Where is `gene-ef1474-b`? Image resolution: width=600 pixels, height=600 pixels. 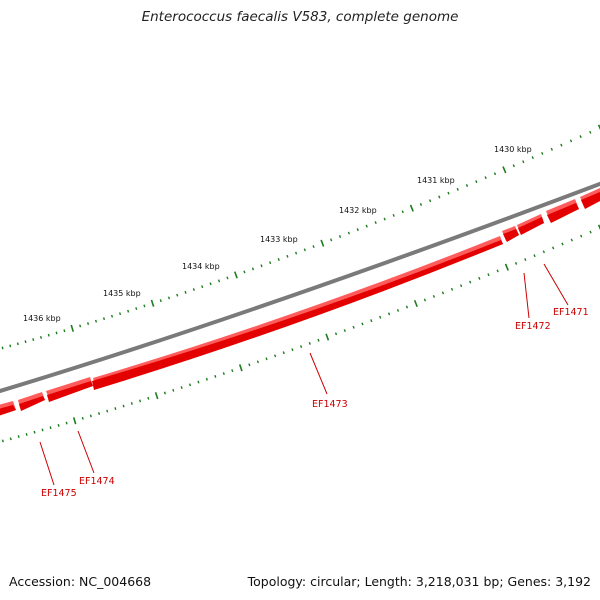 gene-ef1474-b is located at coordinates (69, 389).